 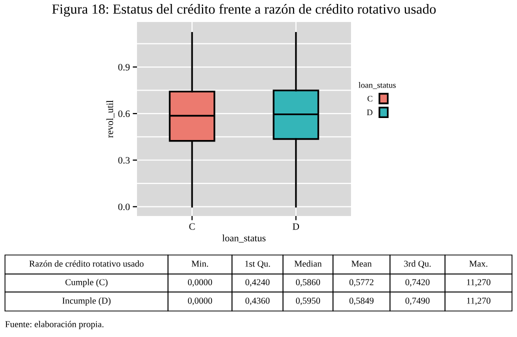 I want to click on text: Mean, so click(x=361, y=263).